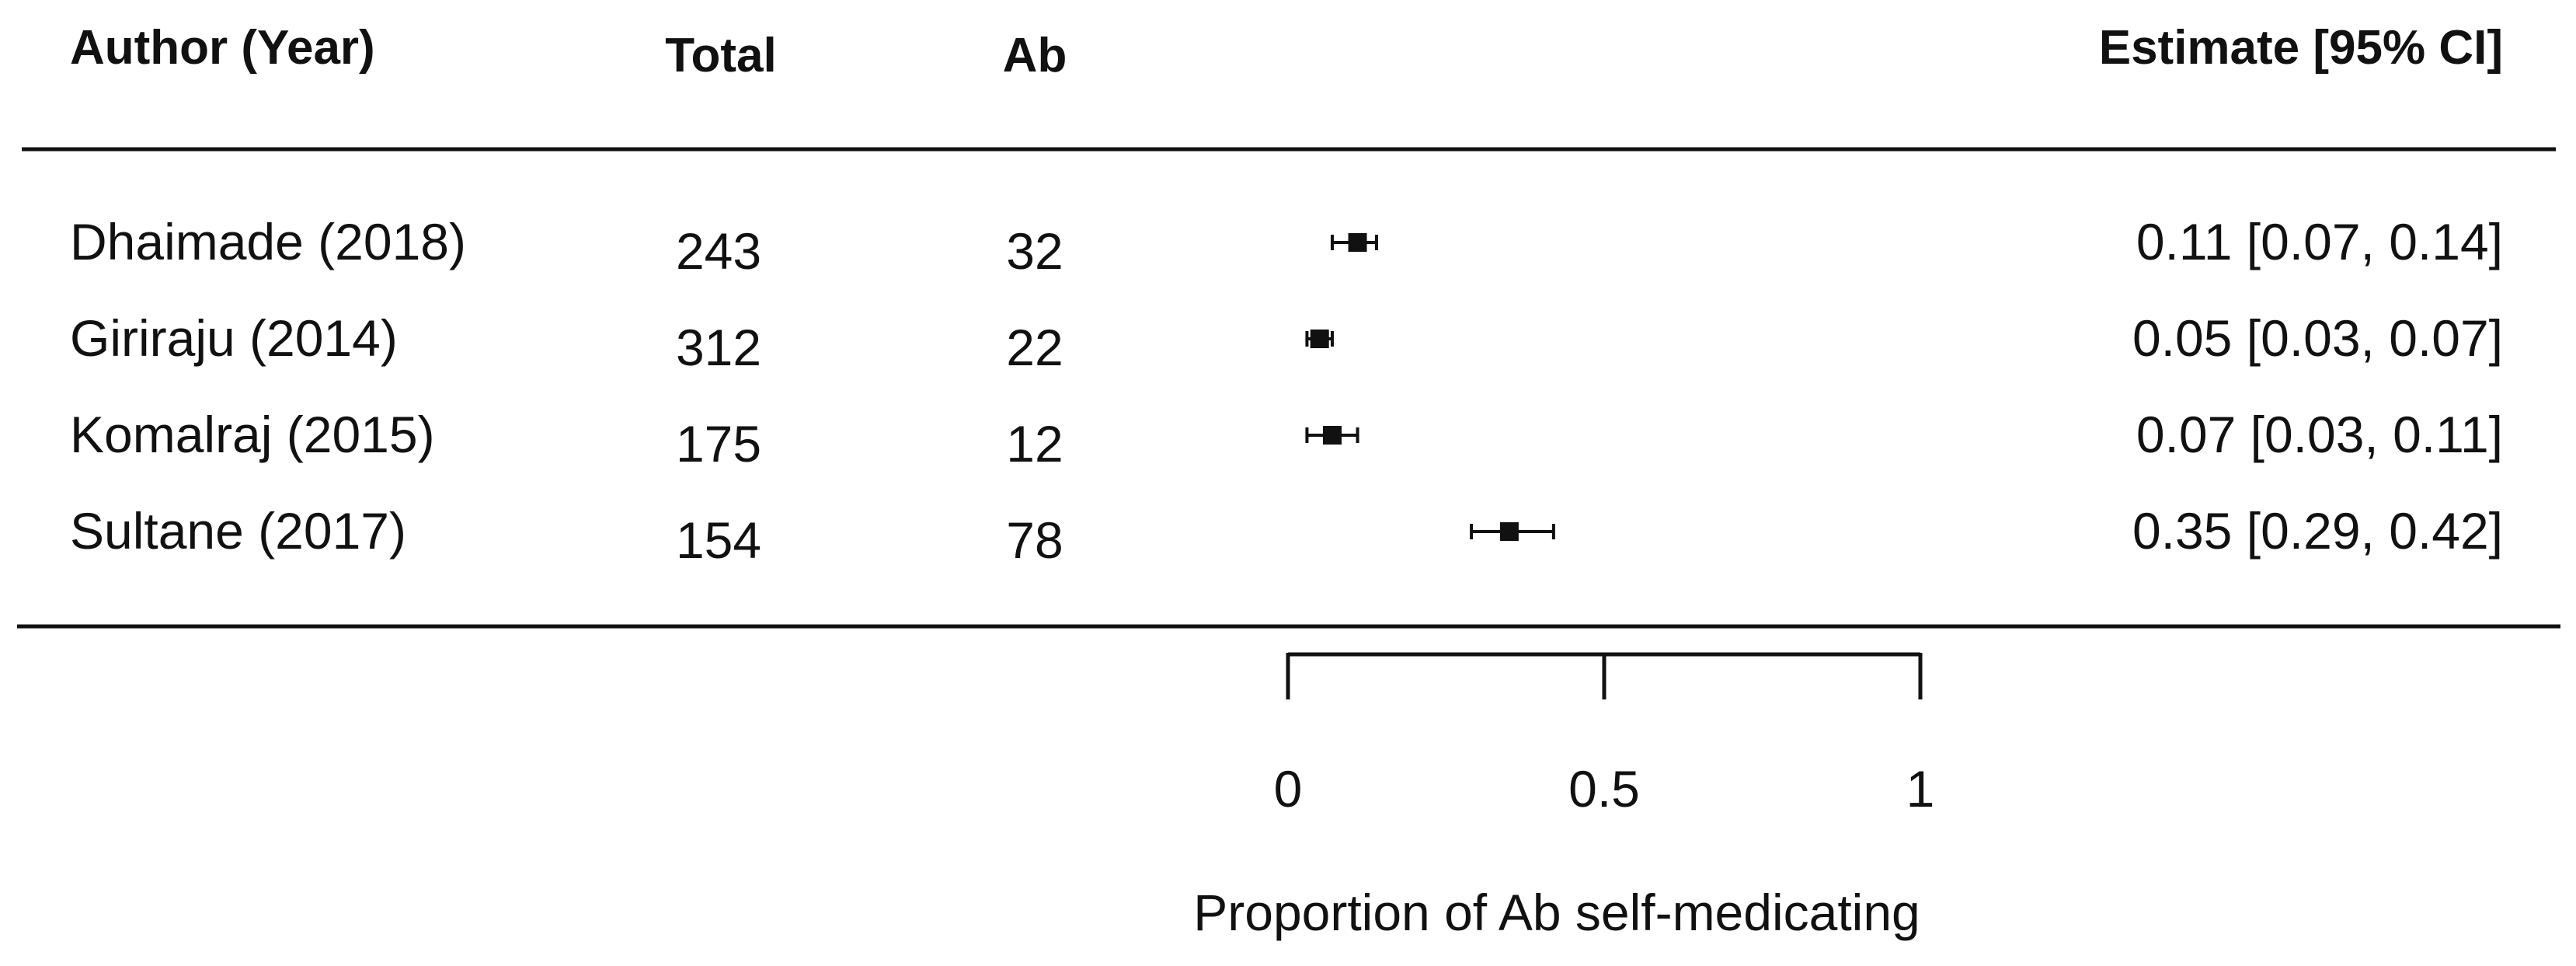  I want to click on study-estimate-text: 0.35 [0.29, 0.42], so click(2317, 531).